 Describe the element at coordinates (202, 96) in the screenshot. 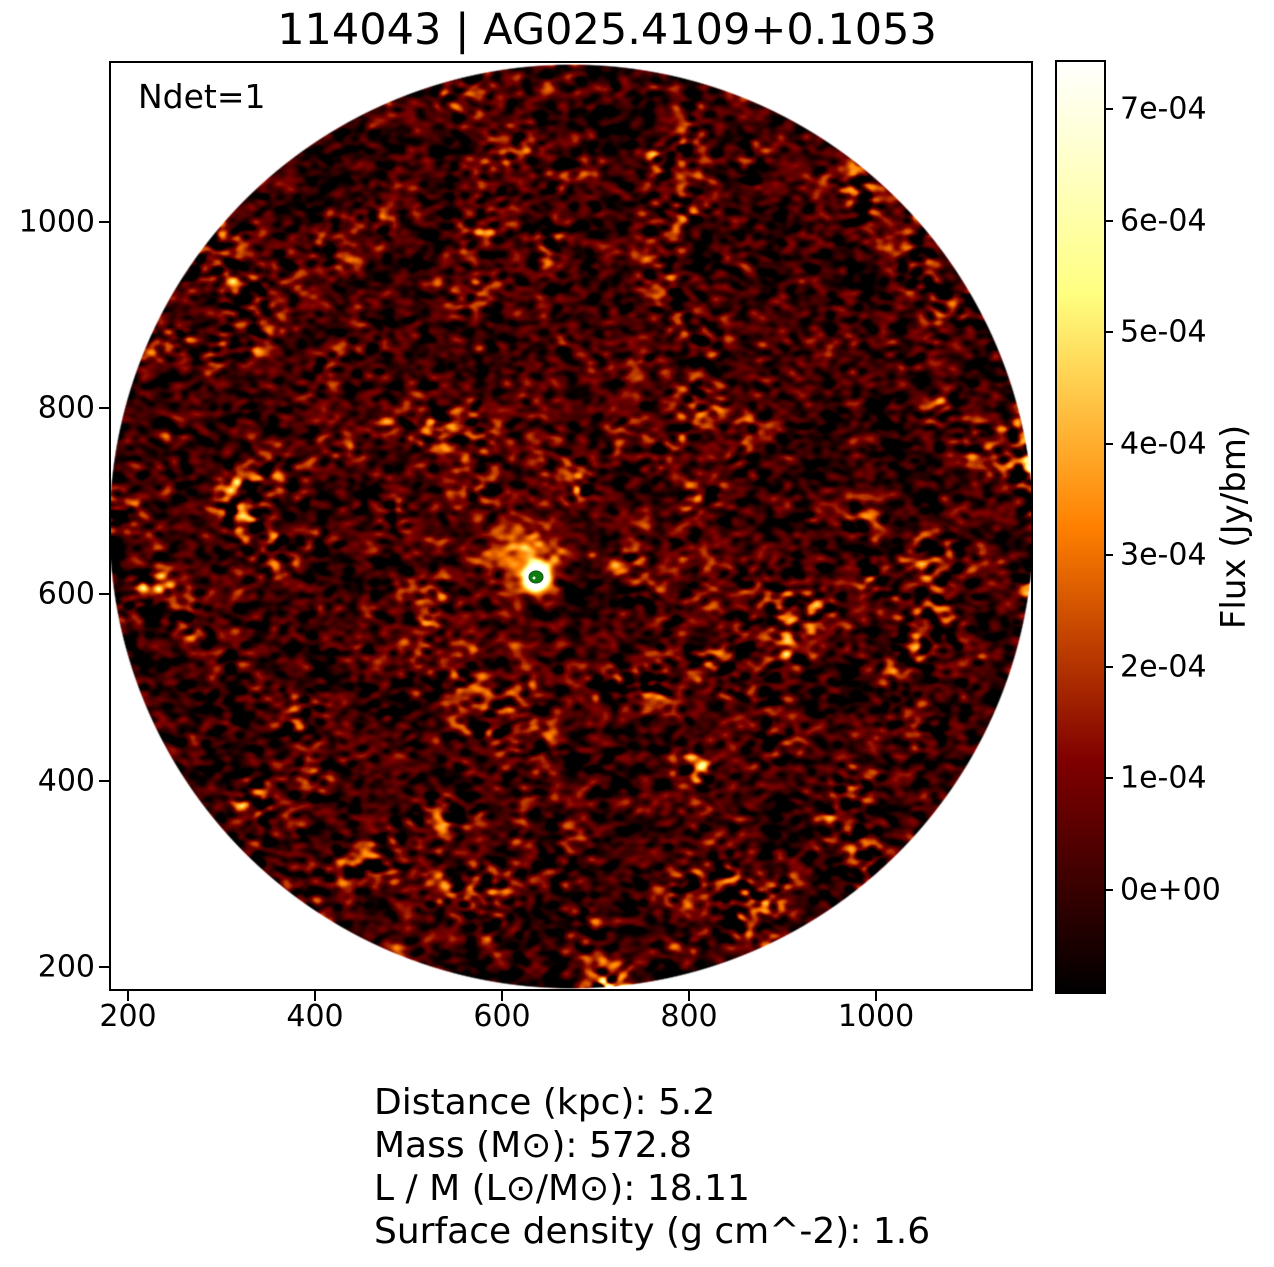

I see `ndet-annotation: Ndet=1` at that location.